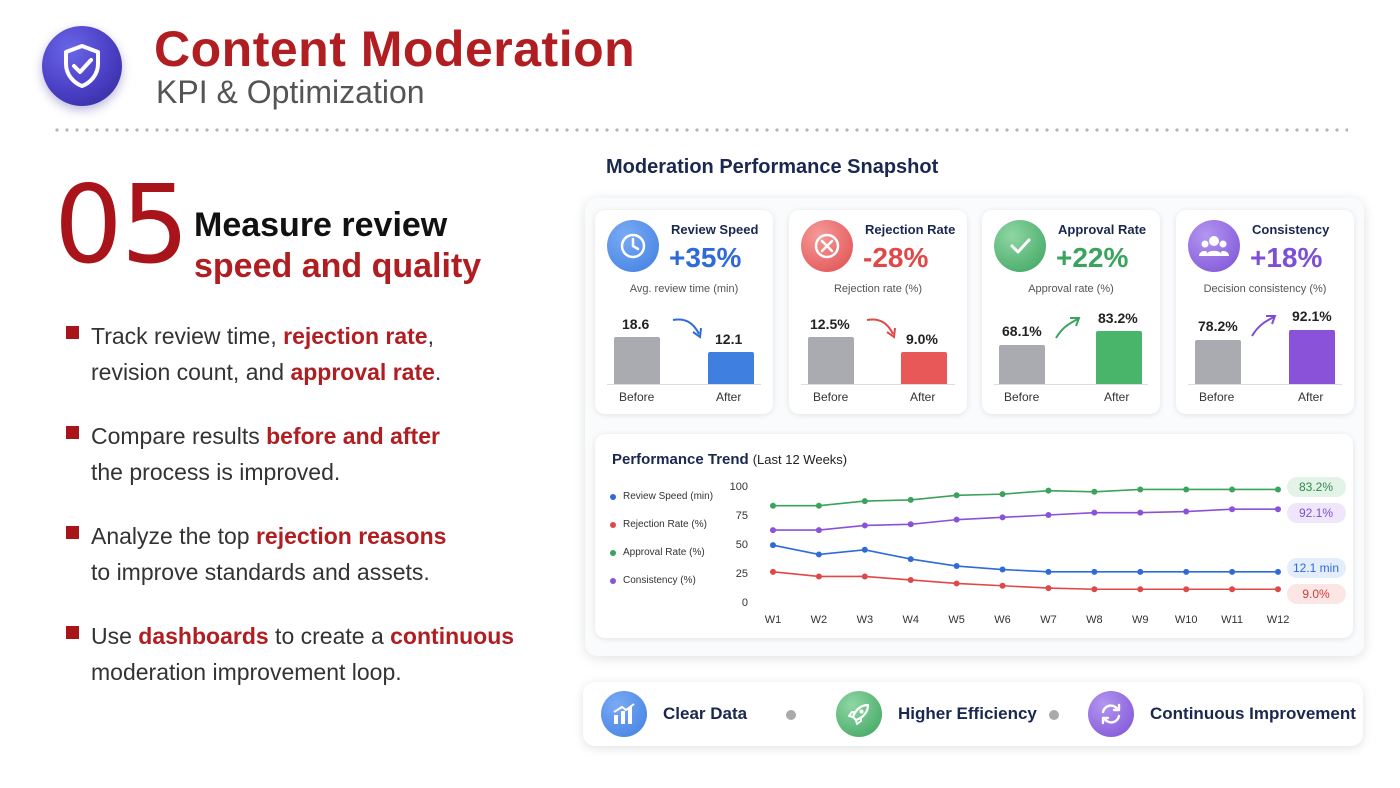 The width and height of the screenshot is (1400, 788). I want to click on bullet-text: revision count, and, so click(191, 372).